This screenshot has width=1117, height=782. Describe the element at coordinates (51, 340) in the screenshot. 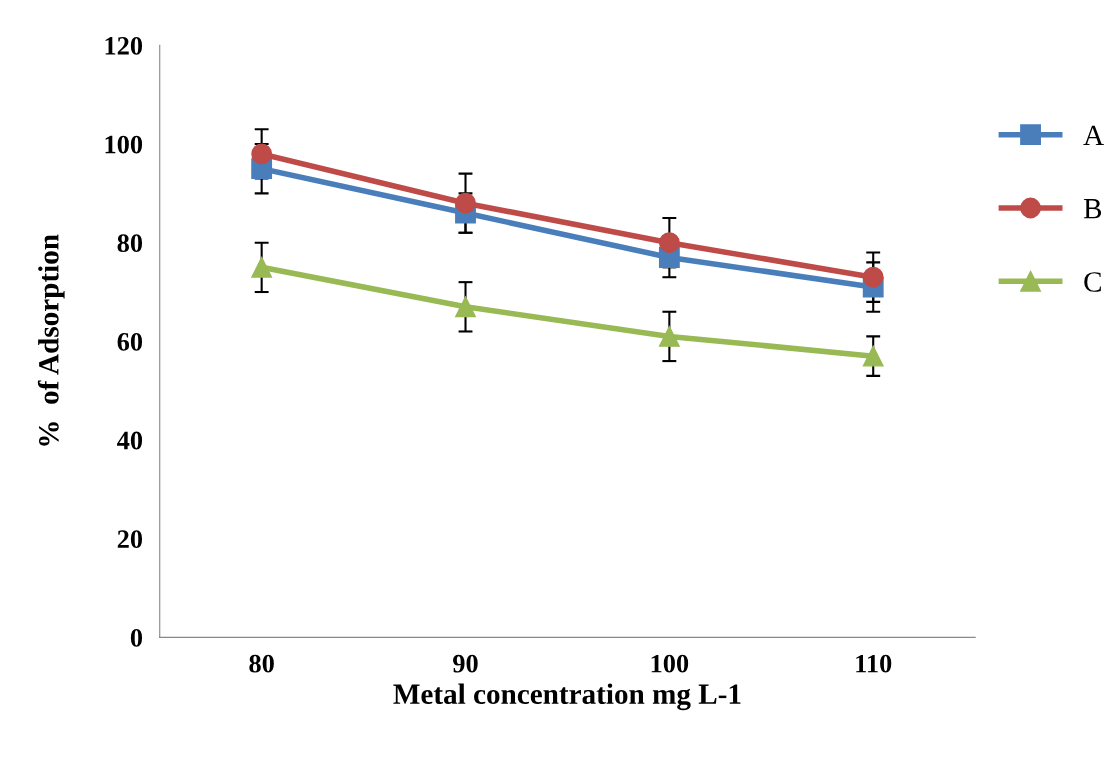

I see `y-axis-title: % of Adsorption` at that location.